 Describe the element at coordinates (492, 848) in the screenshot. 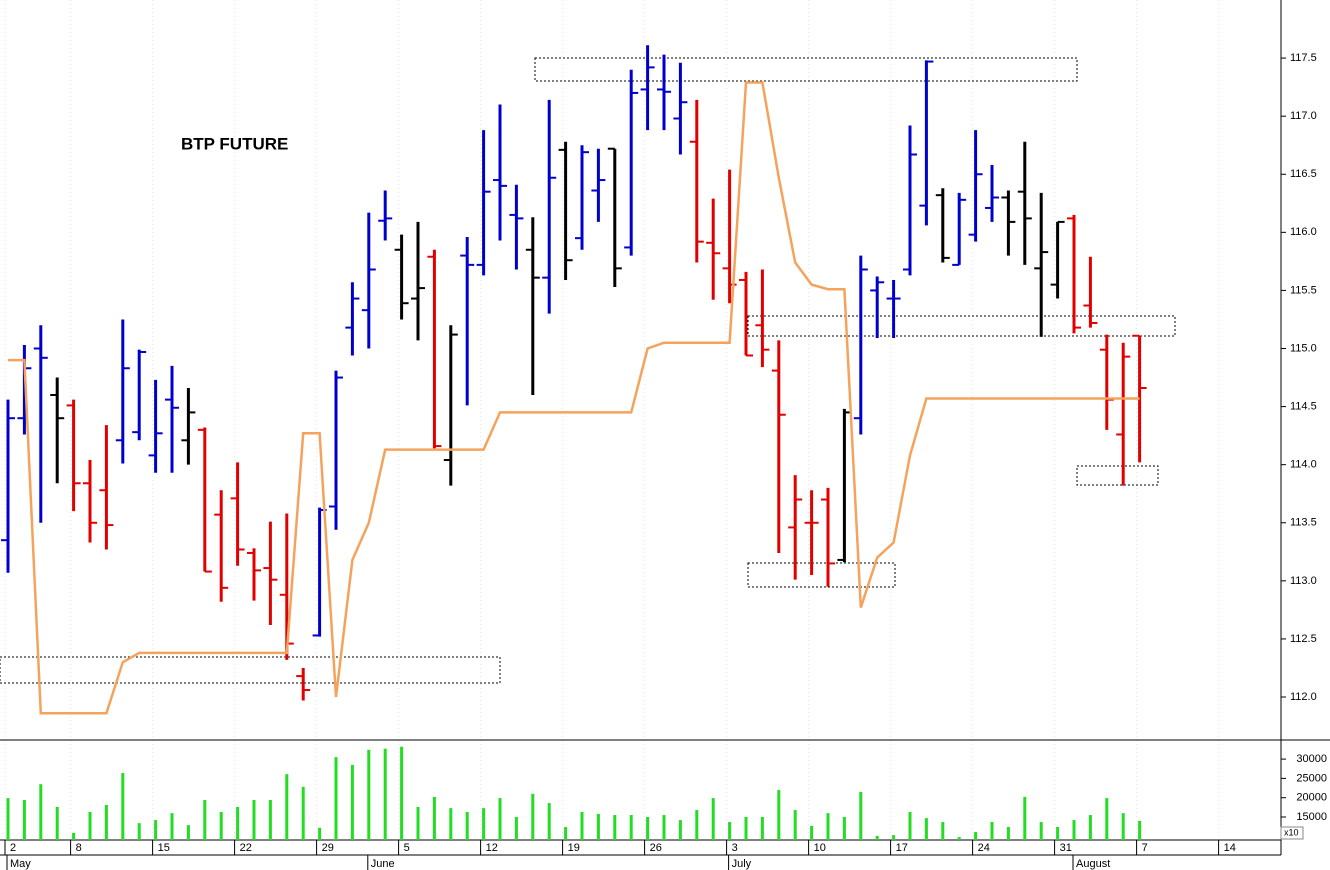

I see `x-tick-label: 12` at that location.